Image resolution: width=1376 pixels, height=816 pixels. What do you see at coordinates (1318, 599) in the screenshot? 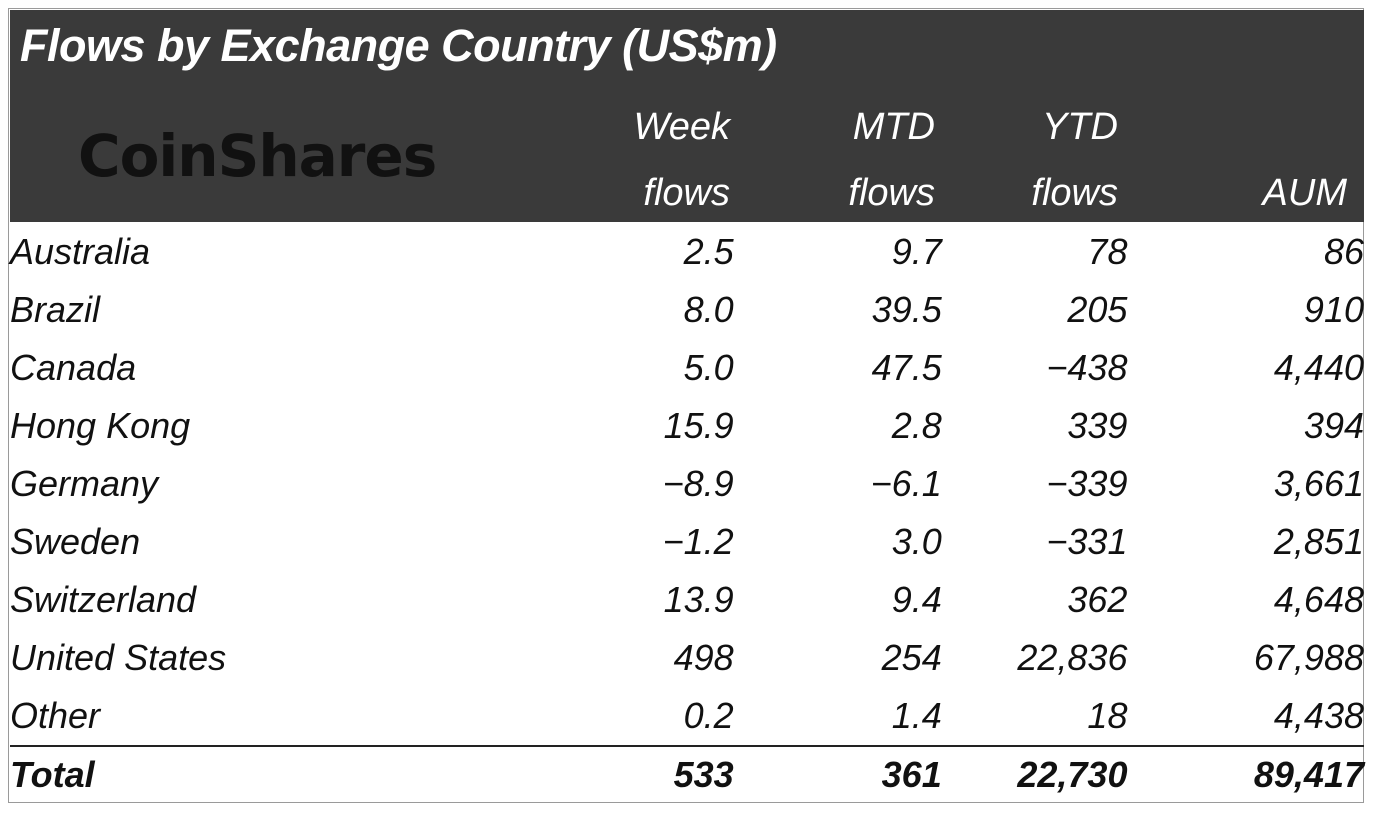
I see `aum-cell: 4,648` at bounding box center [1318, 599].